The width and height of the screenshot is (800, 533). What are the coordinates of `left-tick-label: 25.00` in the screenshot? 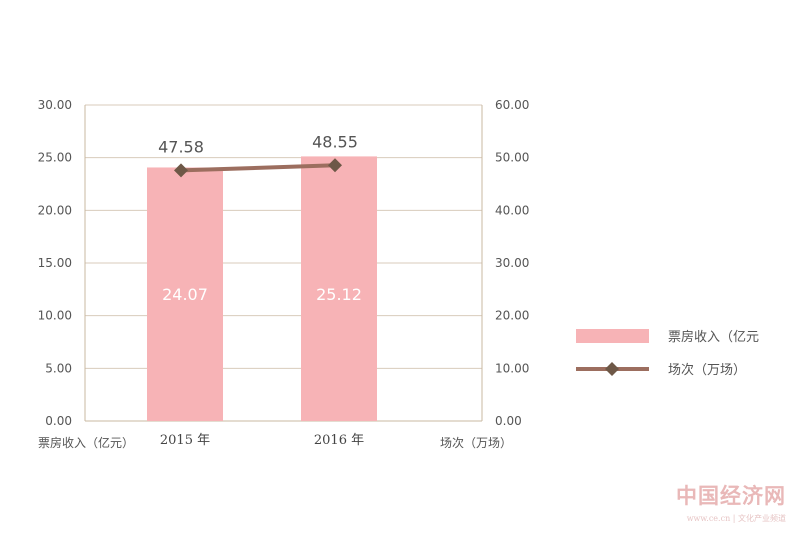 It's located at (55, 158).